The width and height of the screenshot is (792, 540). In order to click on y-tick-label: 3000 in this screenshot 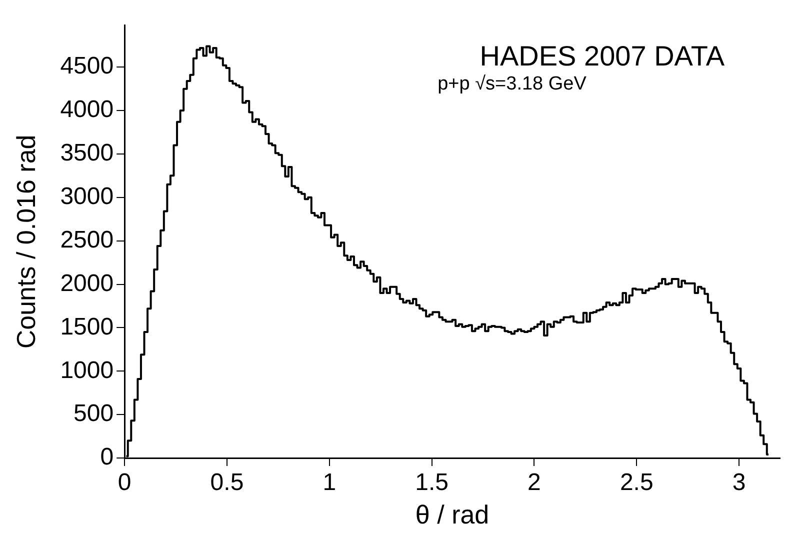, I will do `click(87, 196)`.